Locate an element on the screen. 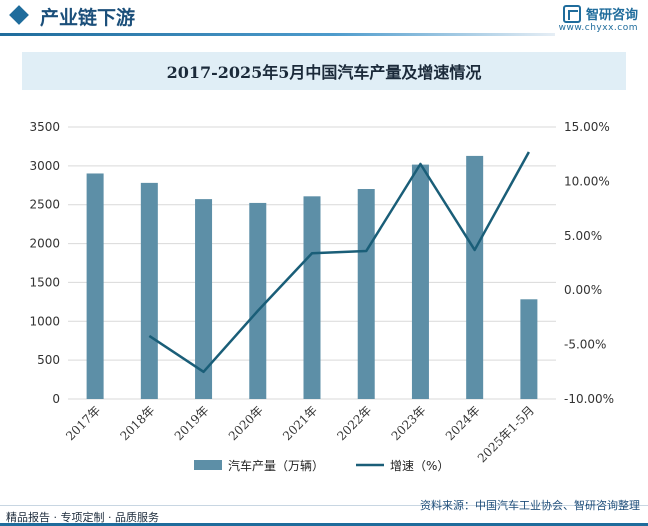  header-divider is located at coordinates (277, 34).